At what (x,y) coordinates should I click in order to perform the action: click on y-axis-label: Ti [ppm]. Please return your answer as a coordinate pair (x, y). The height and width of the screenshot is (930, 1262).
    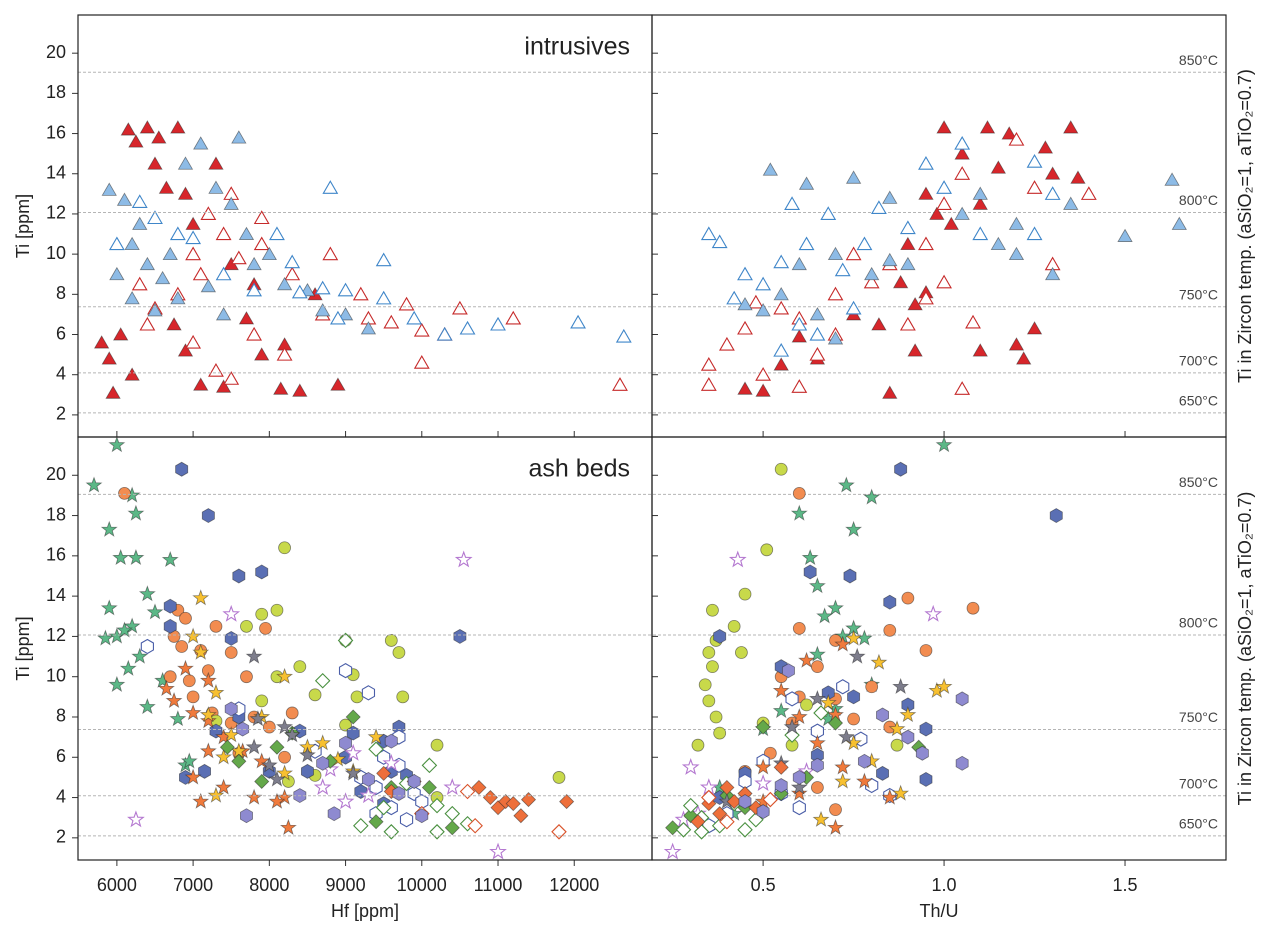
    Looking at the image, I should click on (23, 648).